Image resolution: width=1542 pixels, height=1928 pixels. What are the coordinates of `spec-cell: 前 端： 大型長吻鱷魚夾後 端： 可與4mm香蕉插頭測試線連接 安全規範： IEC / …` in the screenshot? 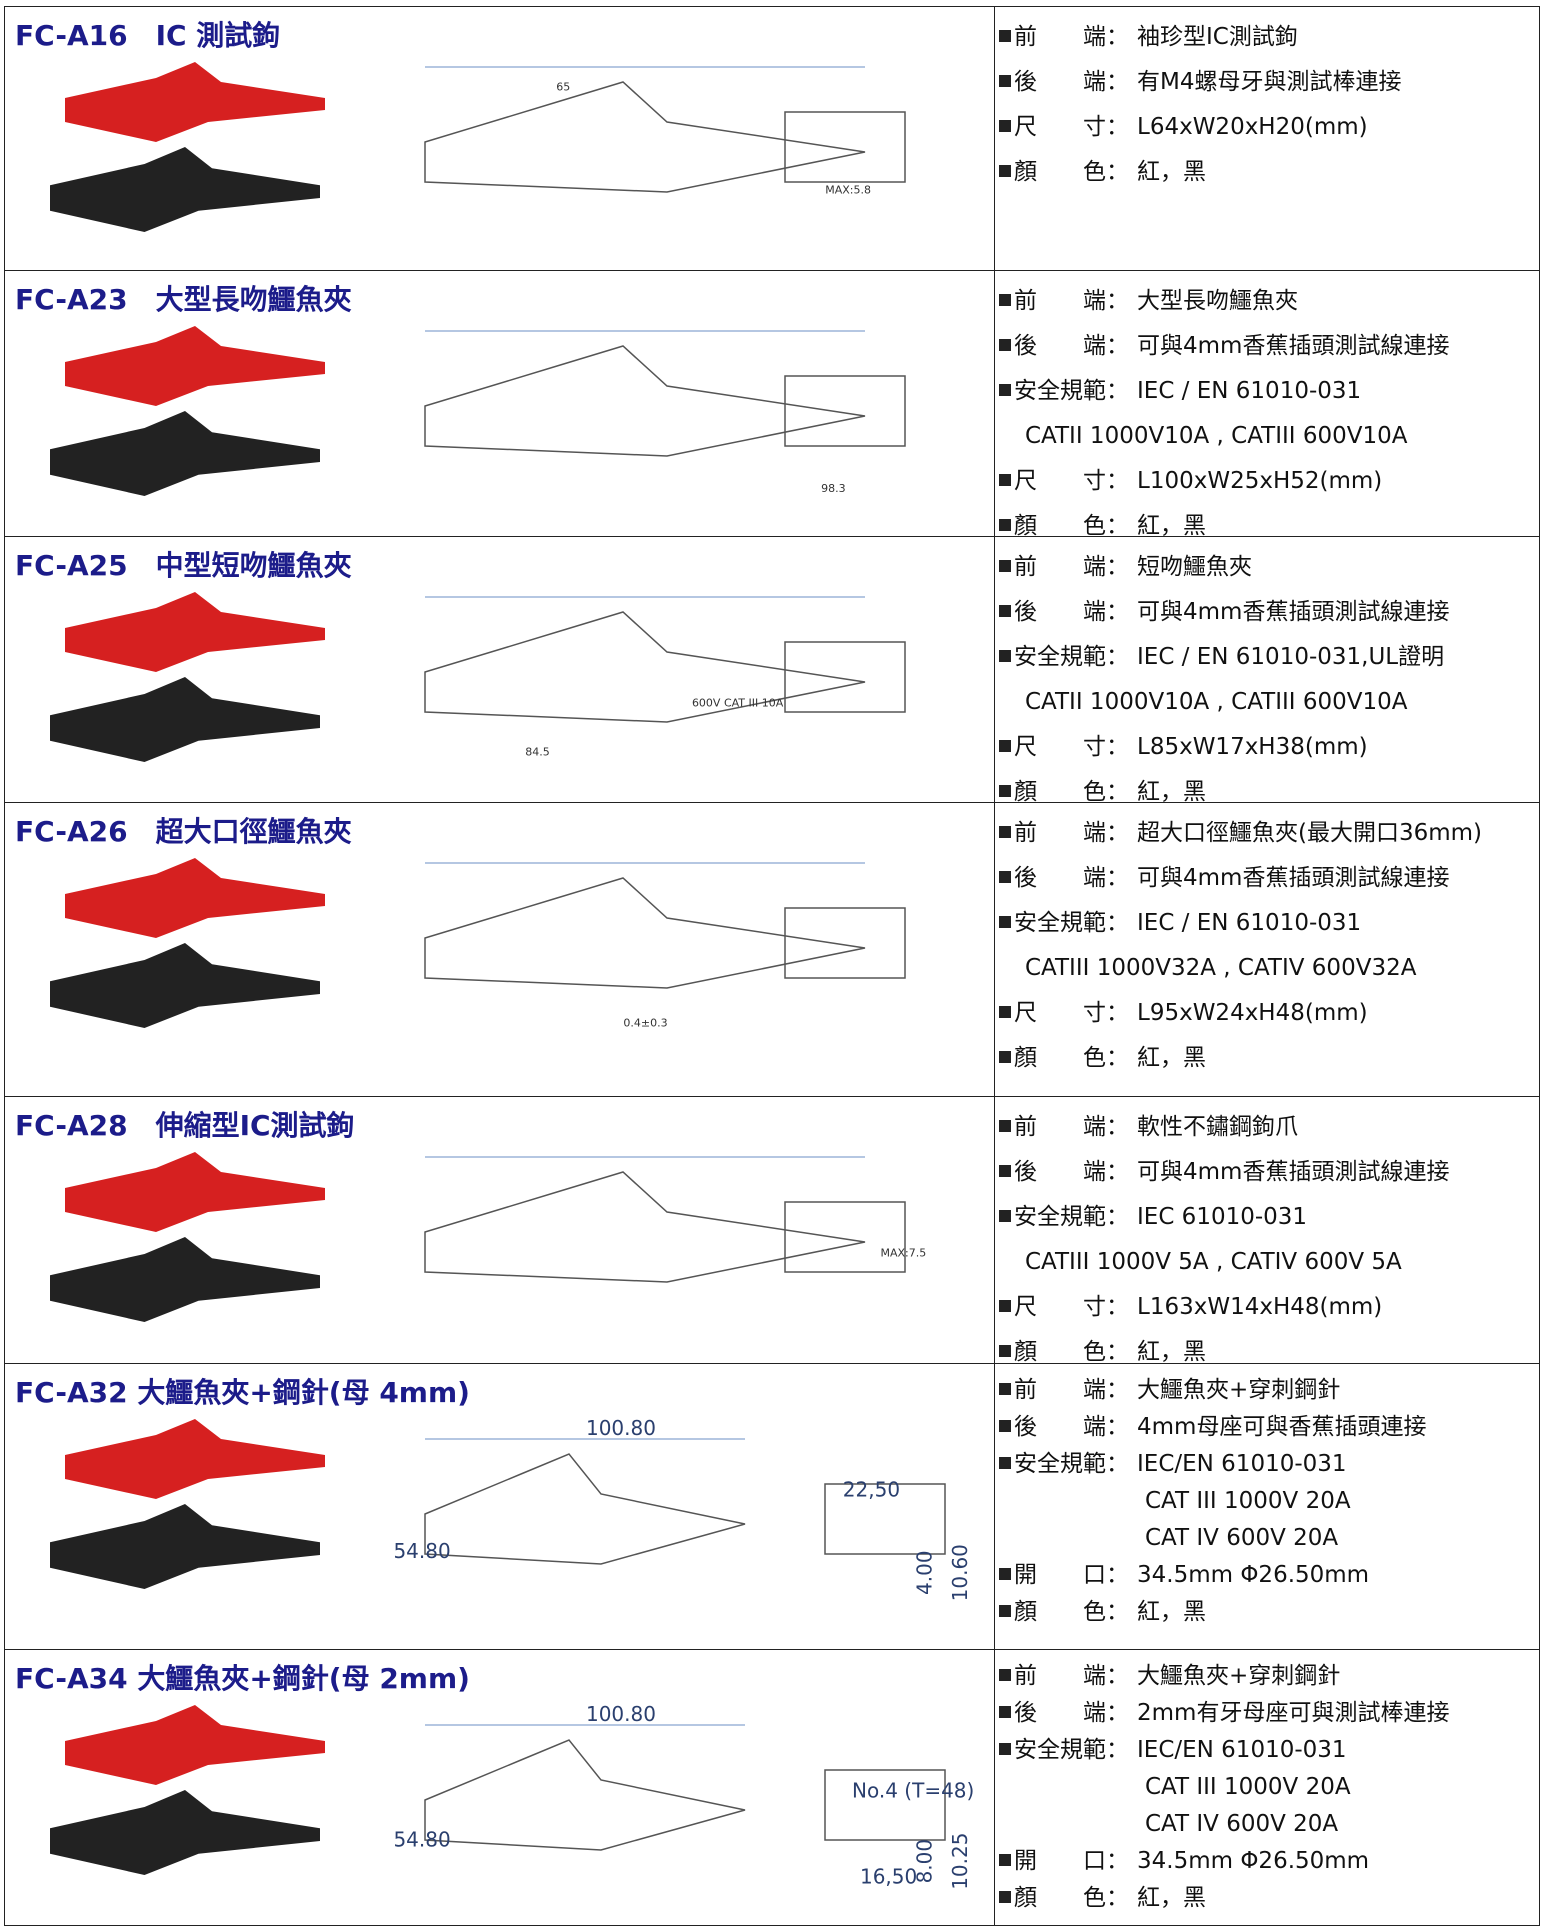 It's located at (1267, 404).